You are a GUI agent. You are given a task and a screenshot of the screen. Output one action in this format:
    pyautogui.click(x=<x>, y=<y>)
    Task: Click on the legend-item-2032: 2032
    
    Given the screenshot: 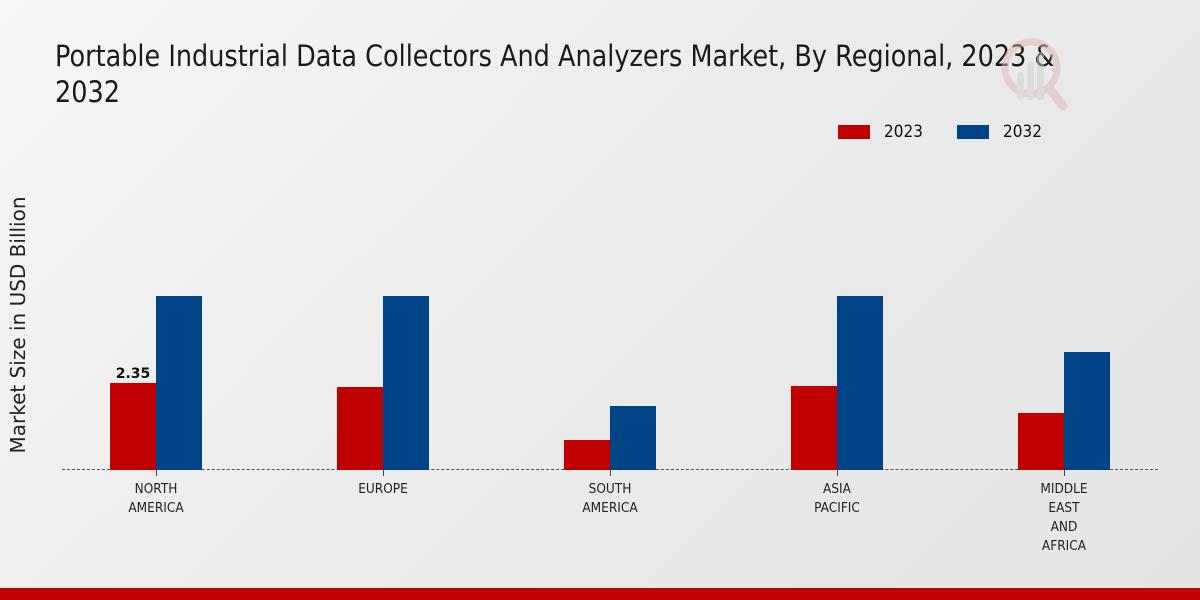 What is the action you would take?
    pyautogui.click(x=1001, y=132)
    